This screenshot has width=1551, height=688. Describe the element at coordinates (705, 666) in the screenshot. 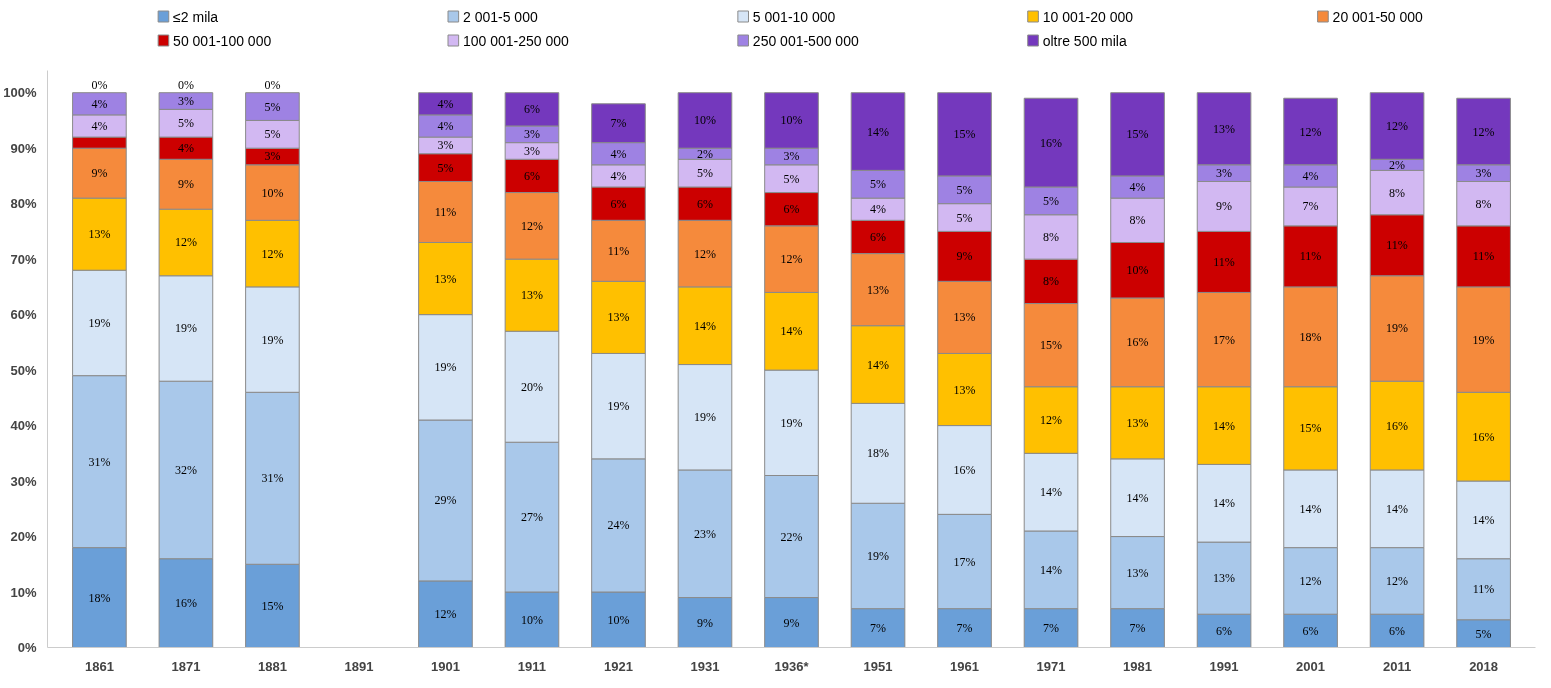

I see `x-tick-label: 1931` at that location.